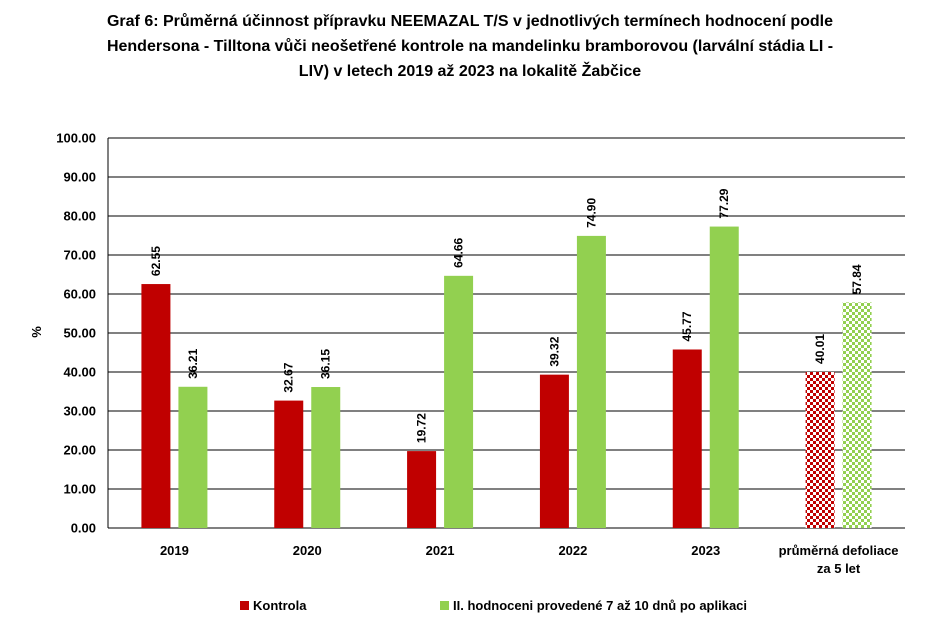 The height and width of the screenshot is (634, 928). What do you see at coordinates (36, 332) in the screenshot?
I see `y-axis-title: %` at bounding box center [36, 332].